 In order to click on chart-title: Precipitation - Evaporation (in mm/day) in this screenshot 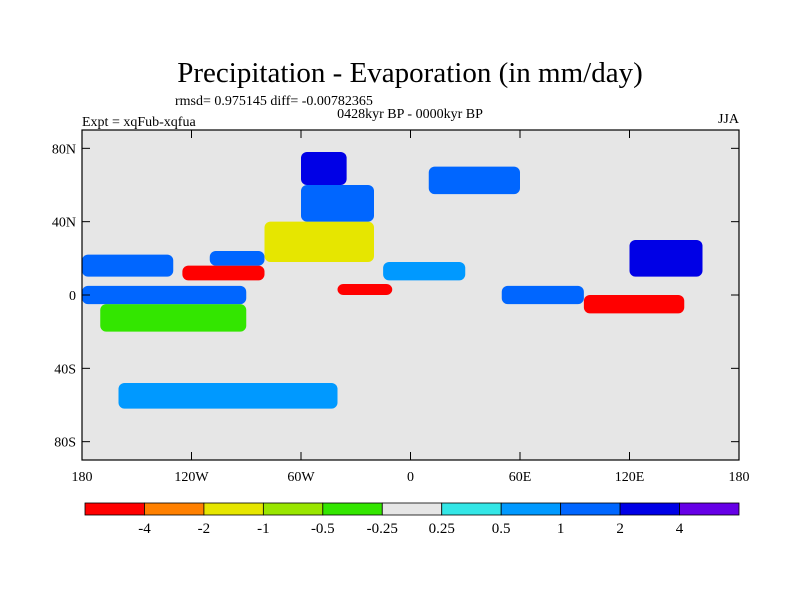, I will do `click(410, 73)`.